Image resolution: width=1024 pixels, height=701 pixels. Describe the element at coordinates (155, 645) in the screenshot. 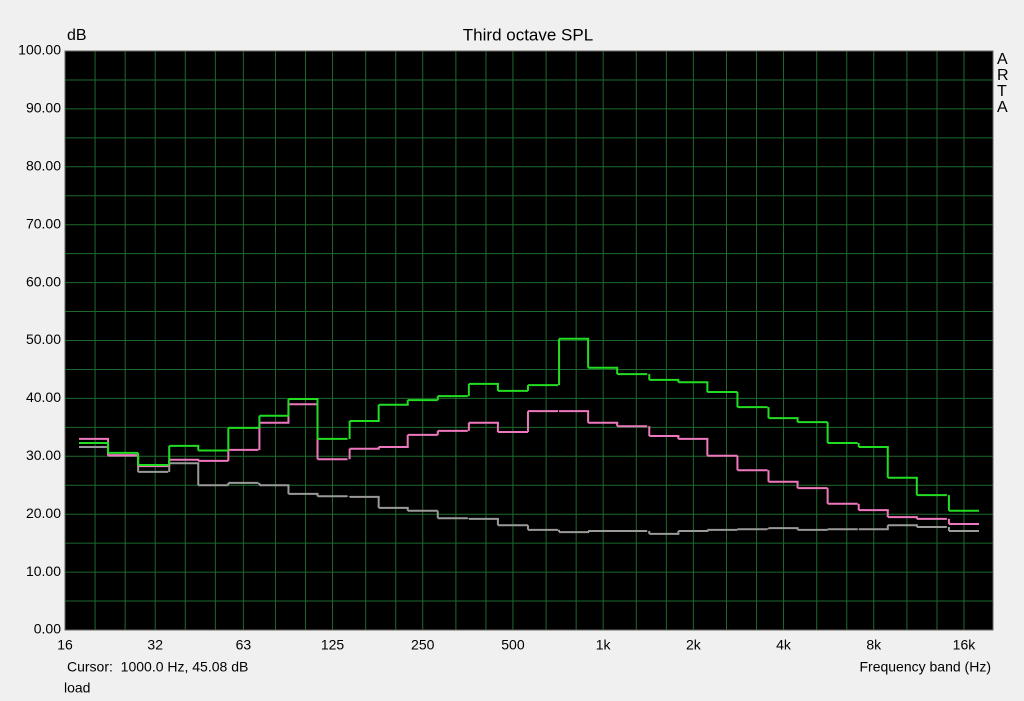

I see `x-tick-label: 32` at that location.